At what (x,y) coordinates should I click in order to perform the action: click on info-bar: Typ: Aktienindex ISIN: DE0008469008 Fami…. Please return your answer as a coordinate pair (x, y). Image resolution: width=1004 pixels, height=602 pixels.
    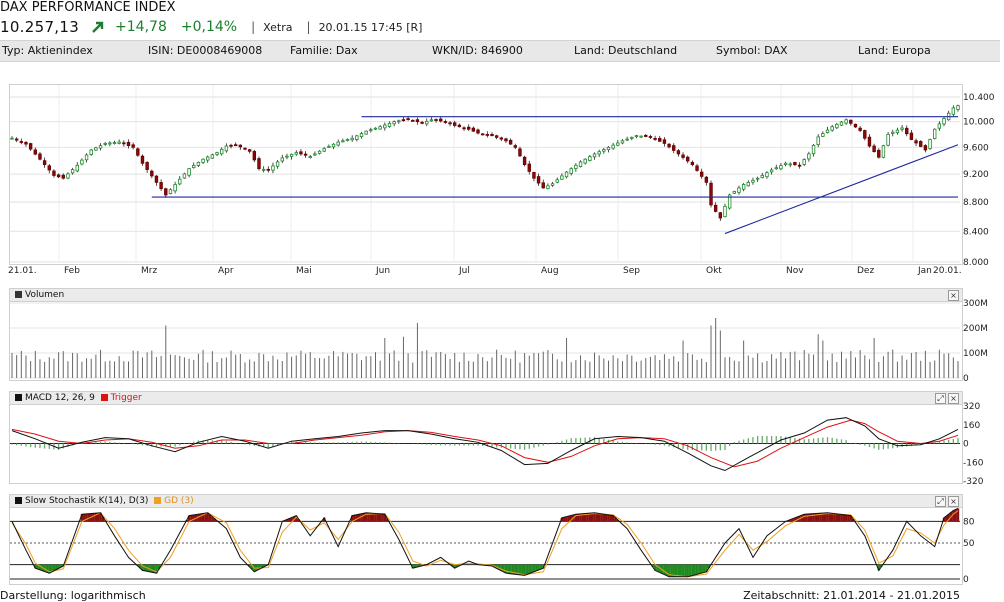
    Looking at the image, I should click on (500, 51).